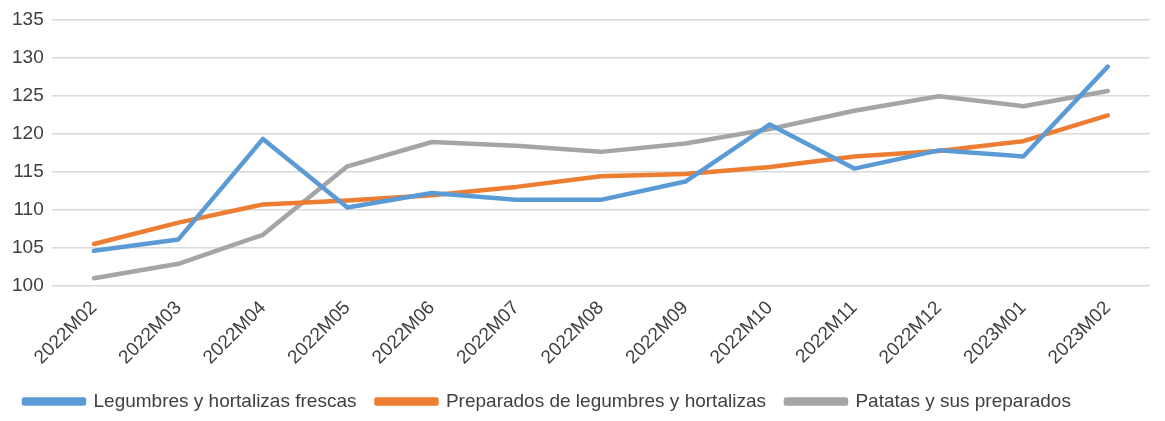  I want to click on y-tick-label: 125, so click(28, 94).